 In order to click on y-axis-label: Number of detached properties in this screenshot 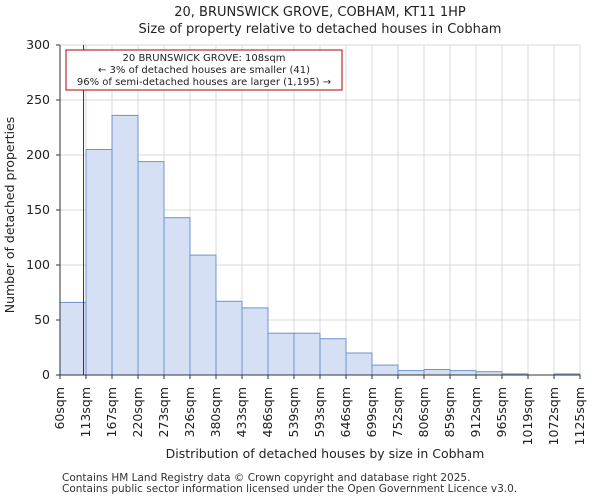, I will do `click(9, 215)`.